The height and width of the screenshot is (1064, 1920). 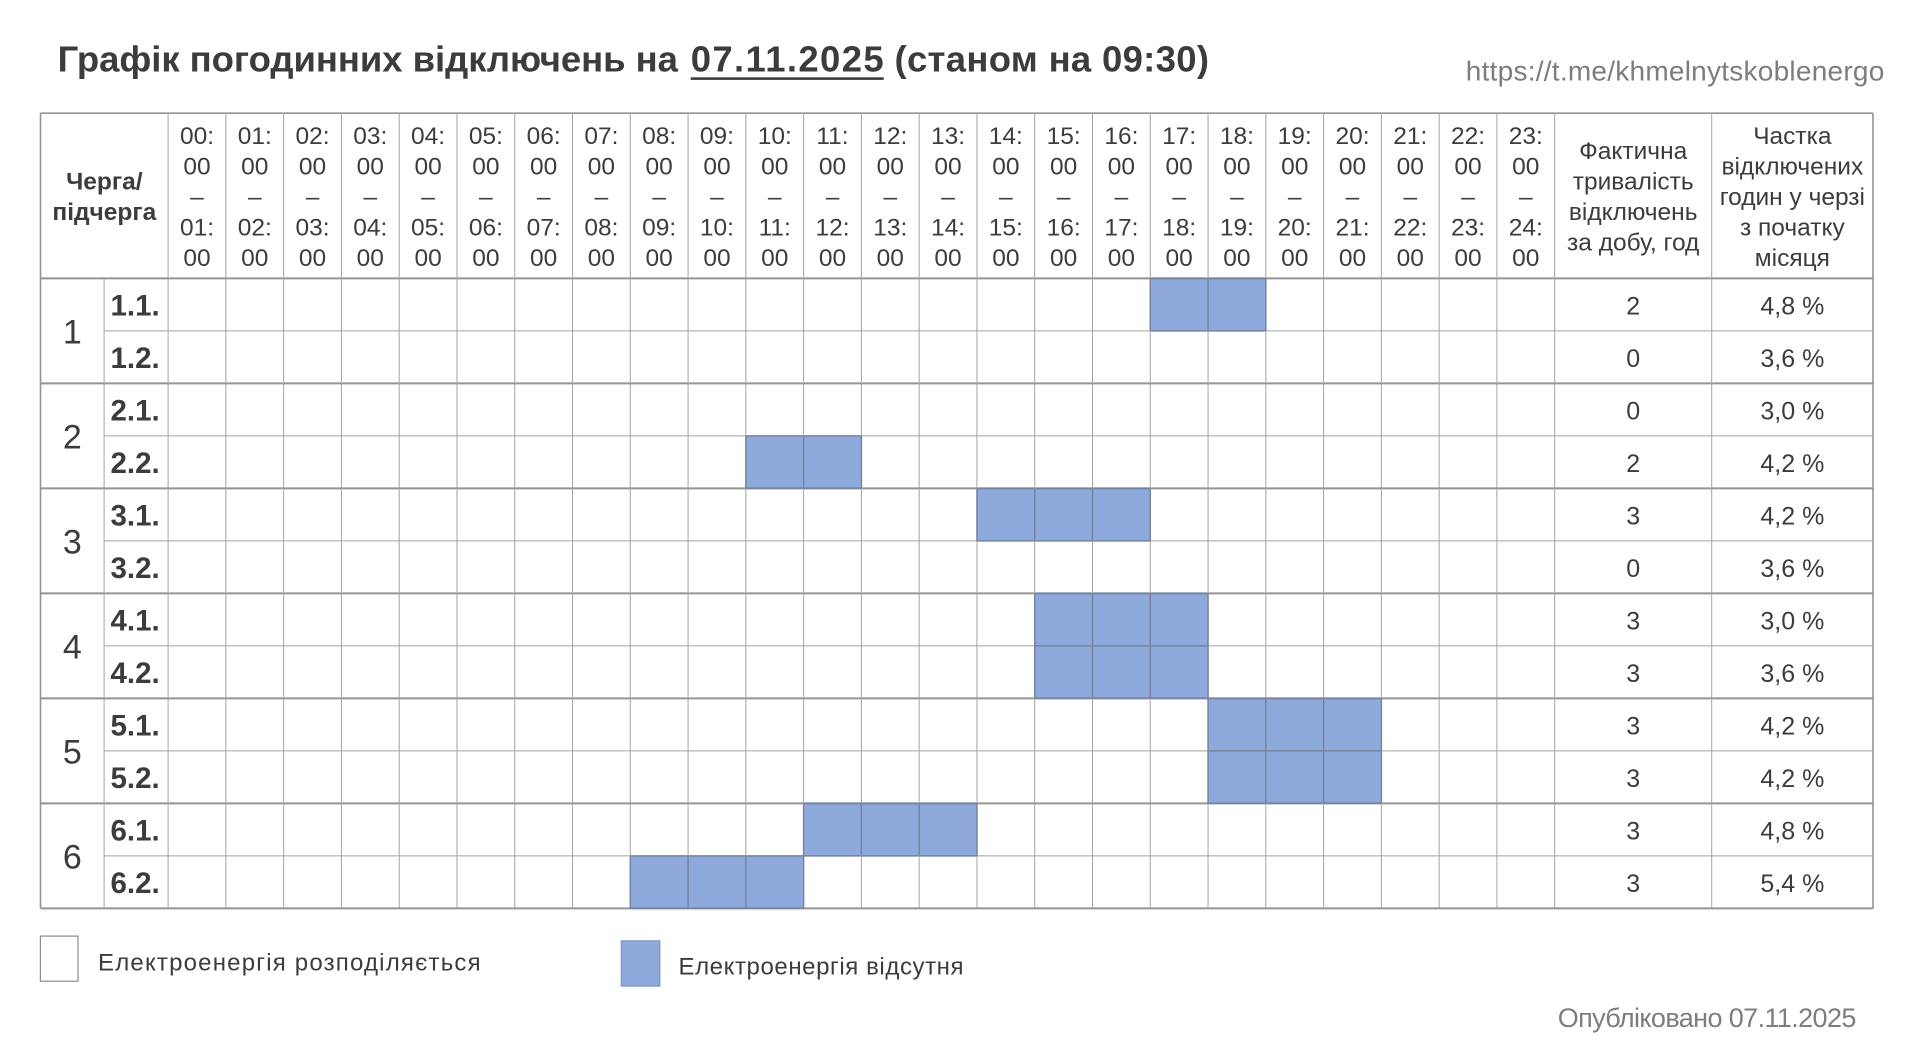 What do you see at coordinates (1707, 1018) in the screenshot?
I see `svg-text: Опубліковано 07.11.2025` at bounding box center [1707, 1018].